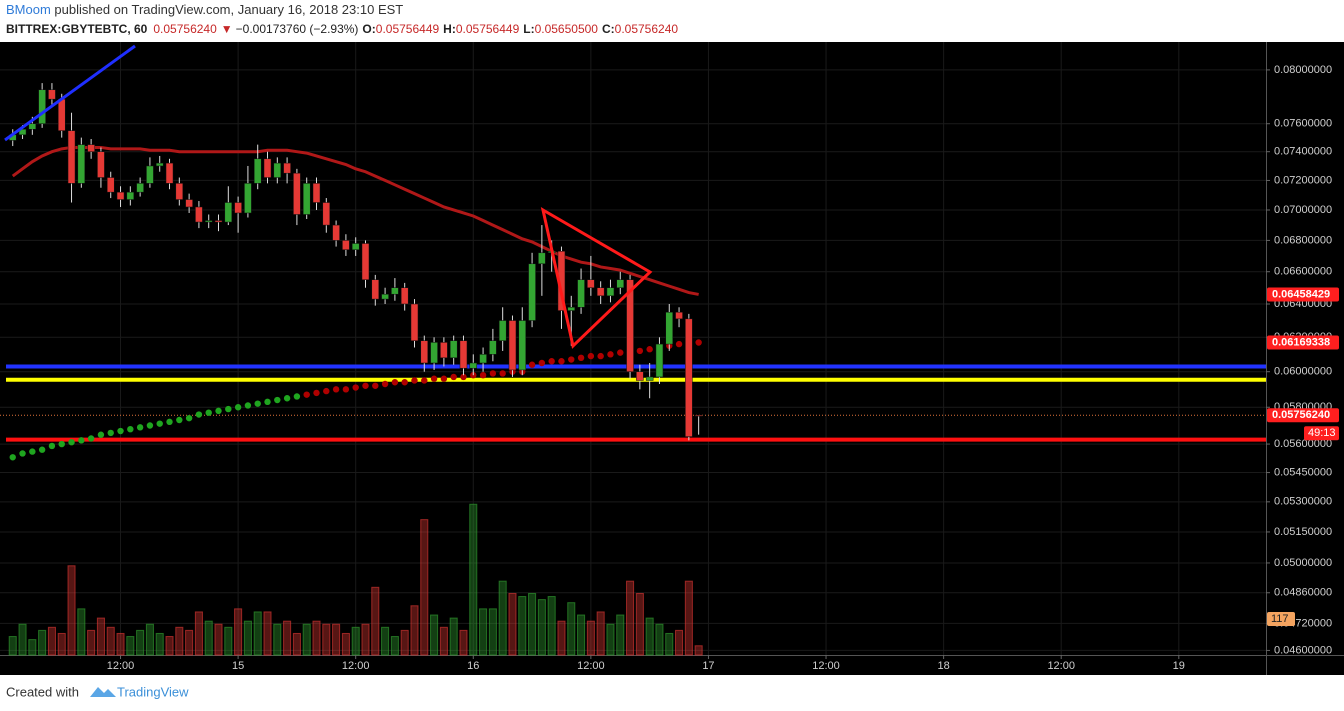 The height and width of the screenshot is (711, 1344). What do you see at coordinates (1303, 240) in the screenshot?
I see `y-tick-label: 0.06800000` at bounding box center [1303, 240].